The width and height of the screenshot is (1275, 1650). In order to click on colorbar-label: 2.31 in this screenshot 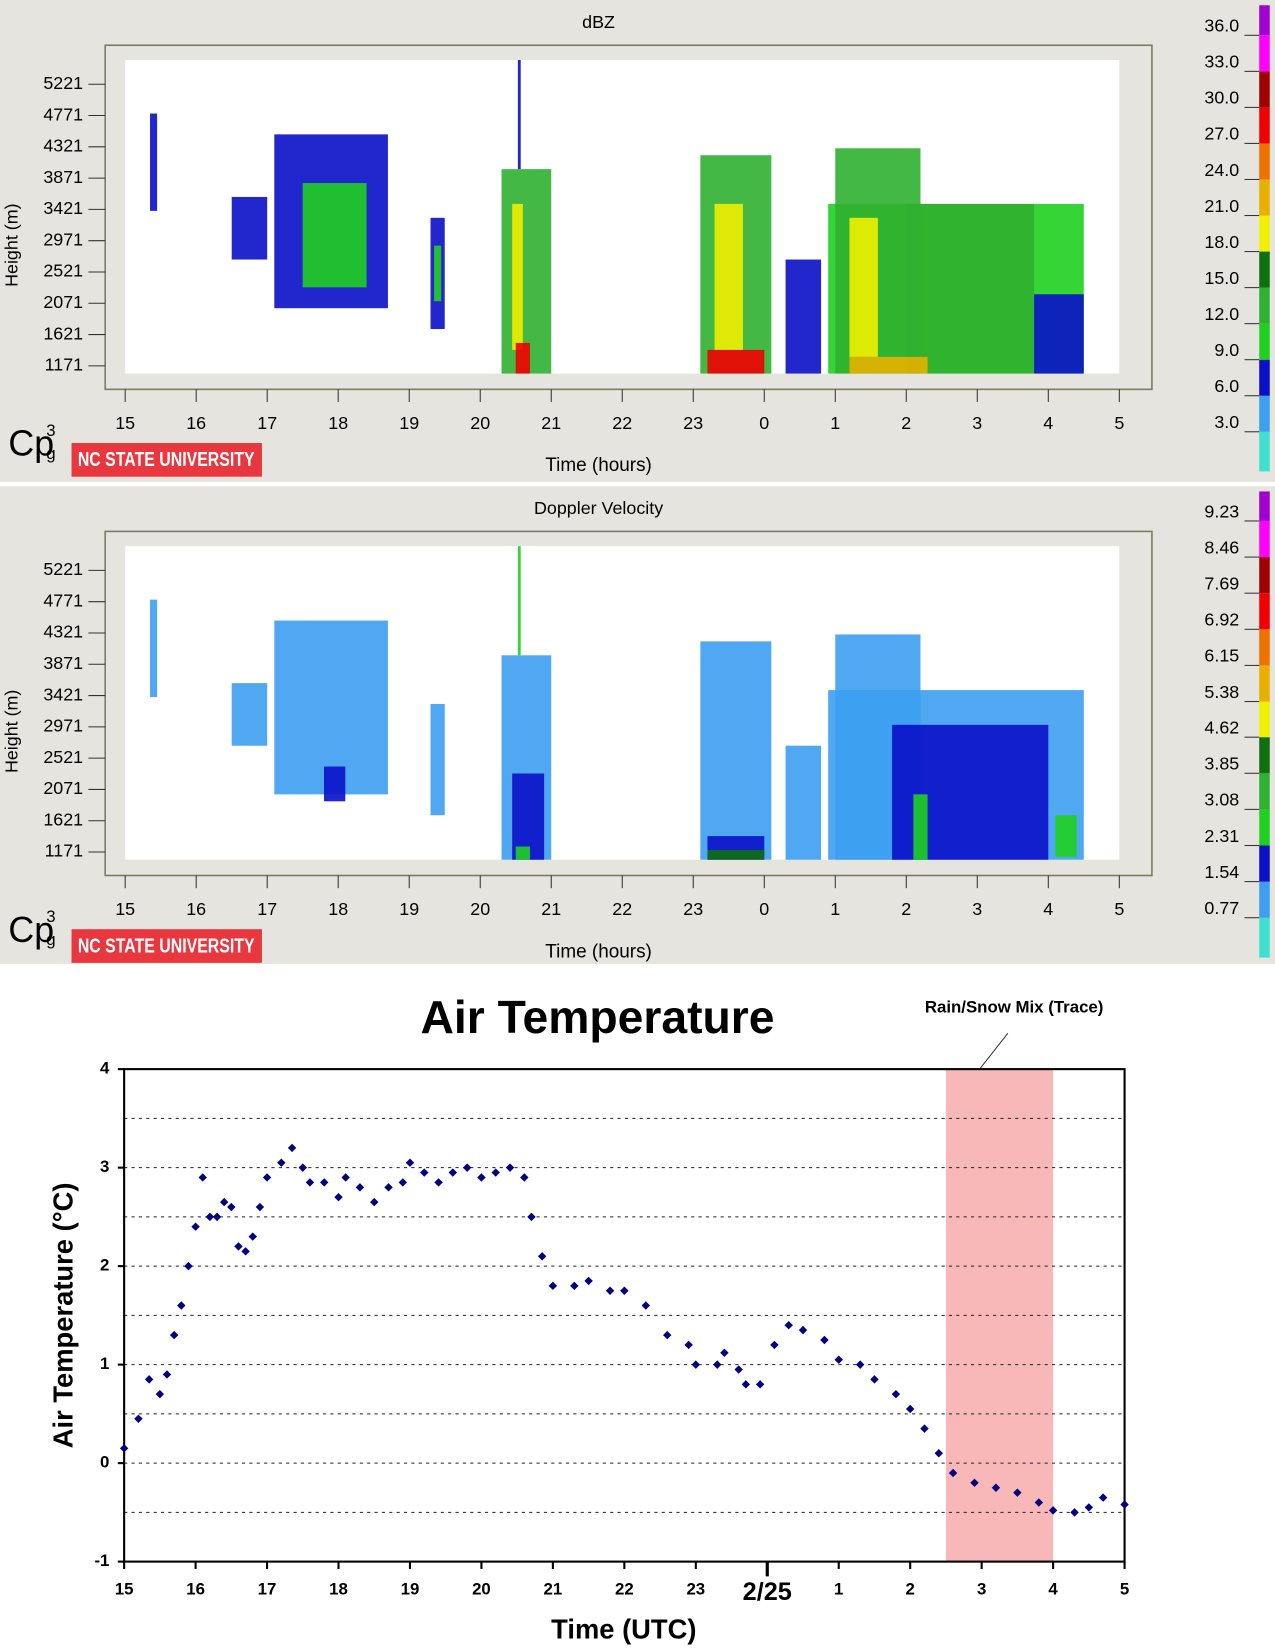, I will do `click(1221, 836)`.